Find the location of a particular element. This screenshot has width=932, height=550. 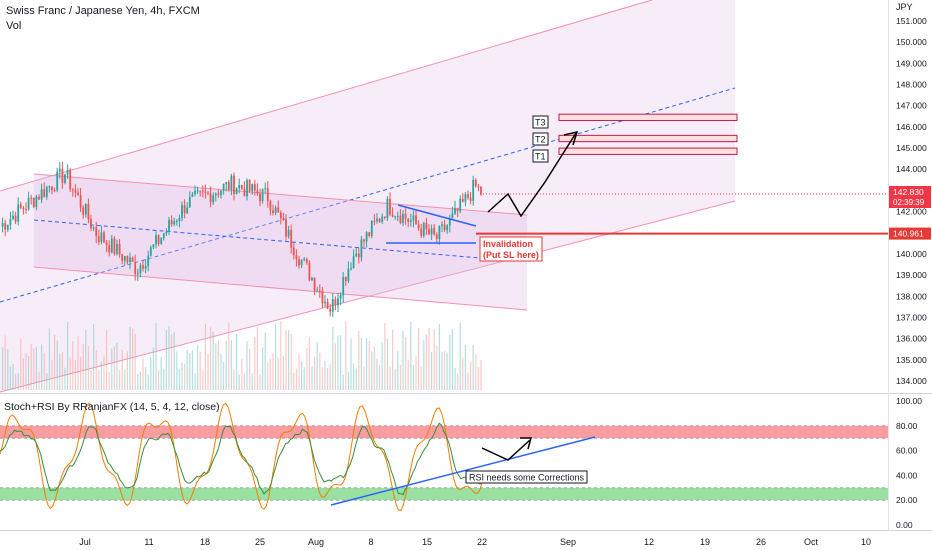

indicator-axis: 100.00 80.00 60.00 40.00 20.00 0.00 is located at coordinates (909, 463).